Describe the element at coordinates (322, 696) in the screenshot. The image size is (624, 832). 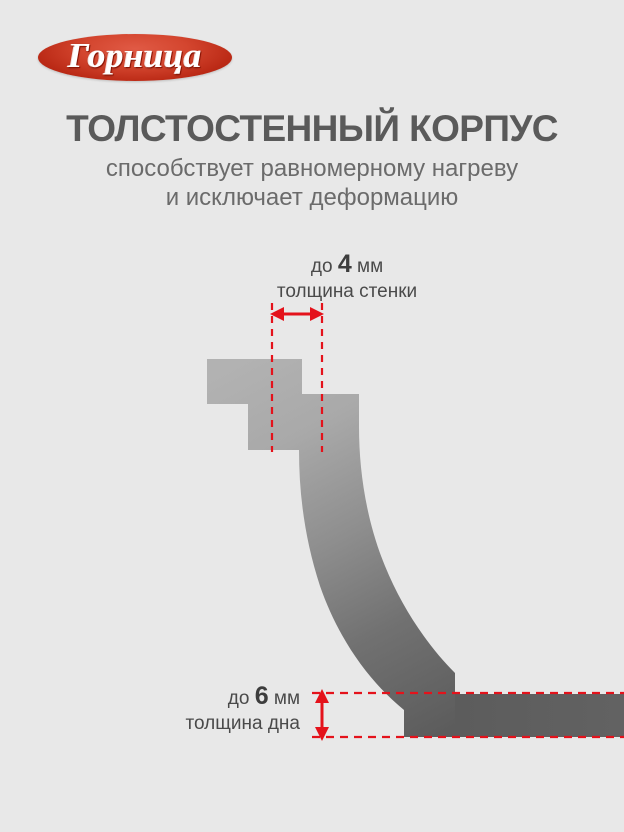
I see `bottom-thickness-arrowhead-top` at that location.